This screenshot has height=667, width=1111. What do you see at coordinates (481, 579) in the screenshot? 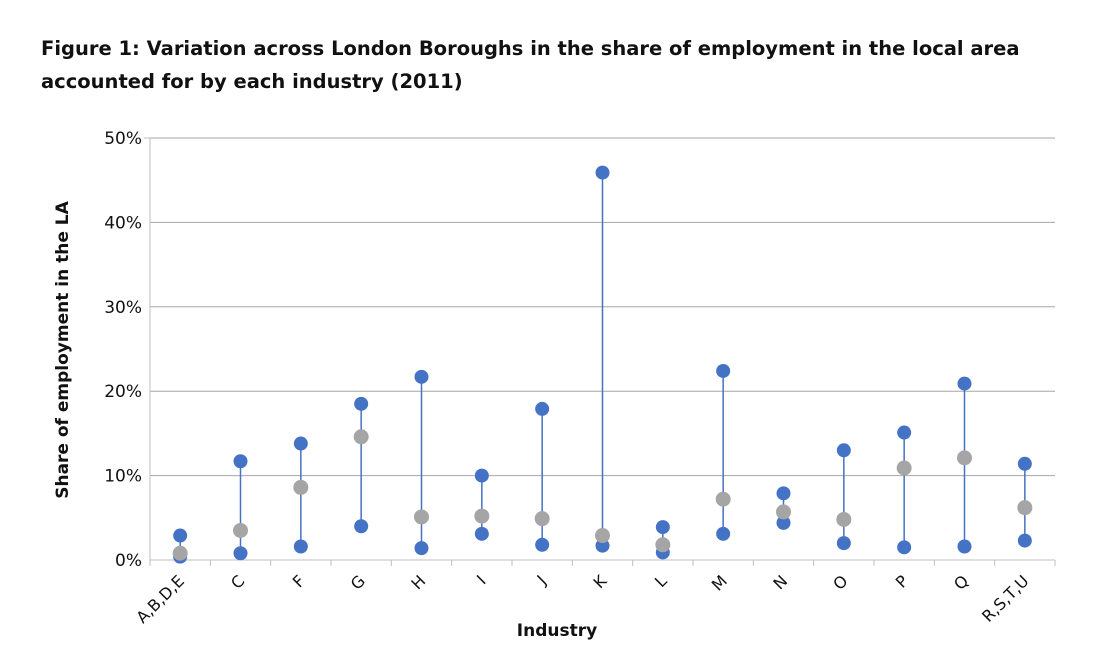
I see `x-tick-label: I` at bounding box center [481, 579].